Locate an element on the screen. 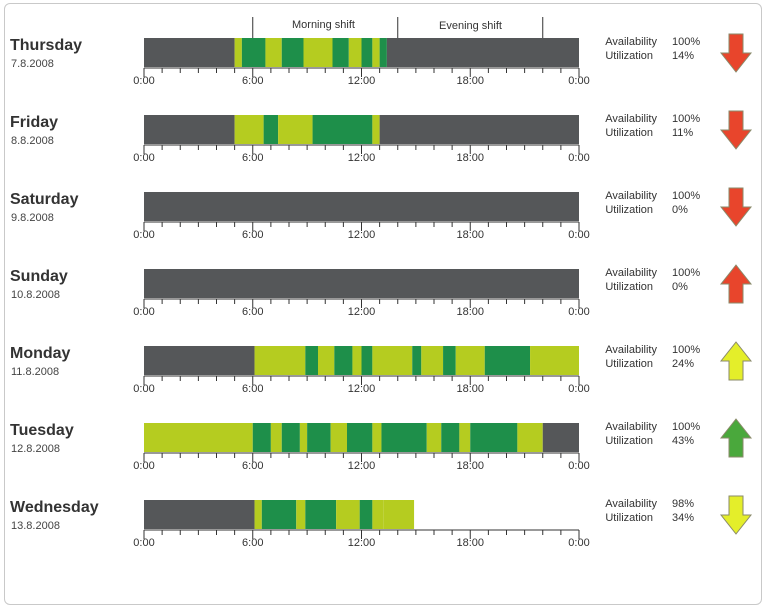 The height and width of the screenshot is (609, 766). thursday-tick-label-1: 6:00 is located at coordinates (252, 81).